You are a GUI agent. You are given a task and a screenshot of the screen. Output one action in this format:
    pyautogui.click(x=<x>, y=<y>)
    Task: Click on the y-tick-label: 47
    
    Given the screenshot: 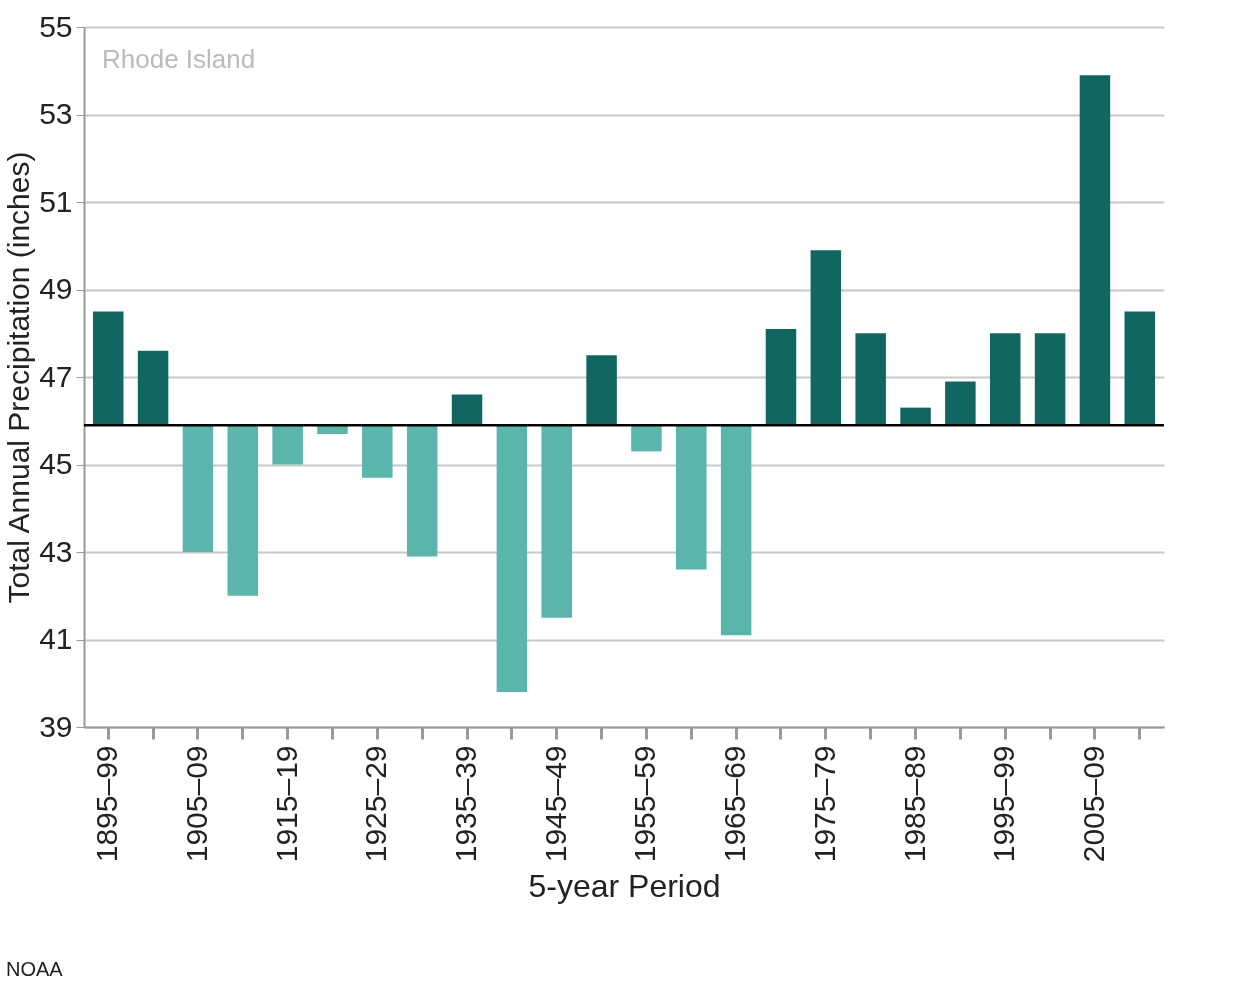 What is the action you would take?
    pyautogui.click(x=56, y=376)
    